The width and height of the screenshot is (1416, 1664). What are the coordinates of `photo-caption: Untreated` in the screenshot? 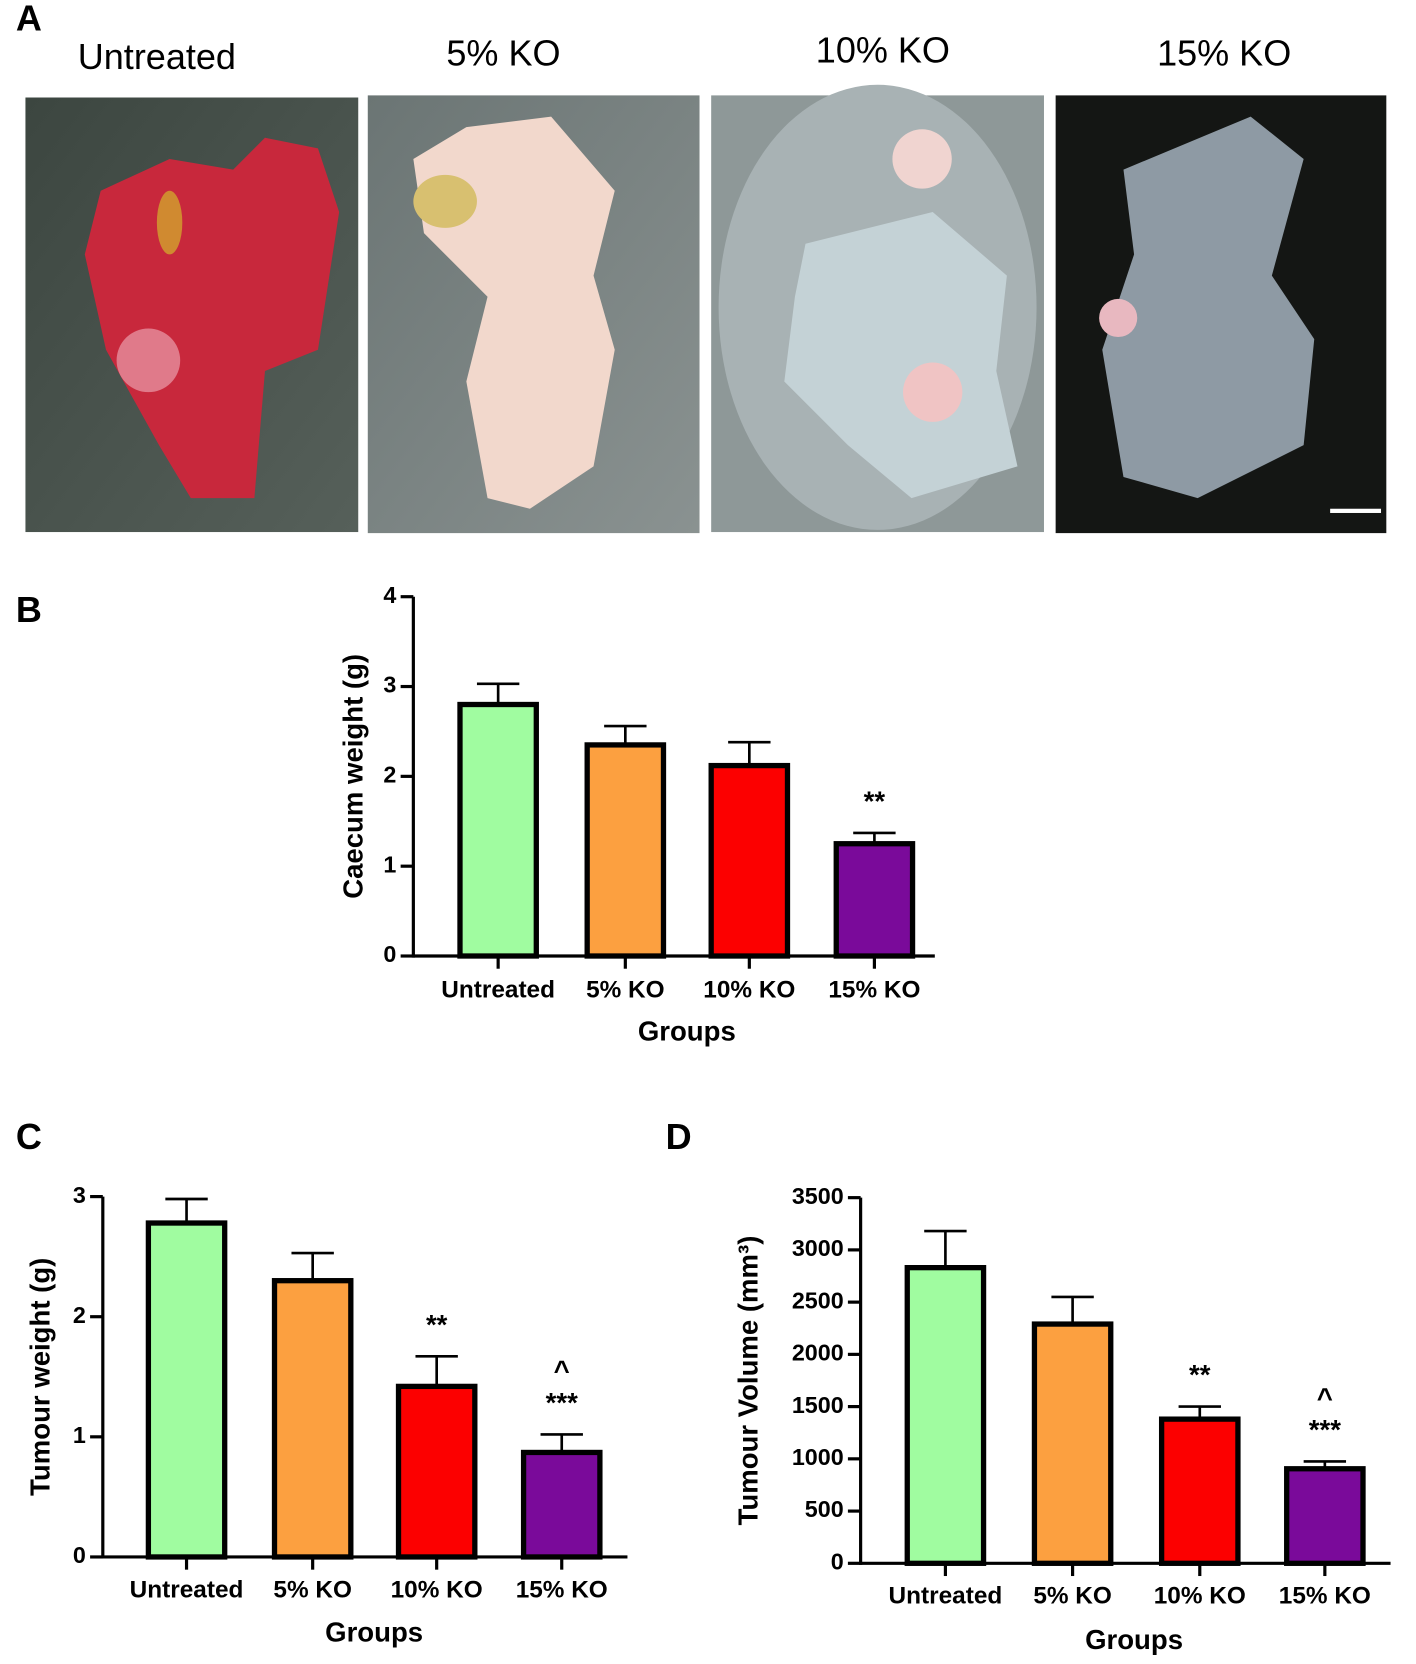 It's located at (157, 56).